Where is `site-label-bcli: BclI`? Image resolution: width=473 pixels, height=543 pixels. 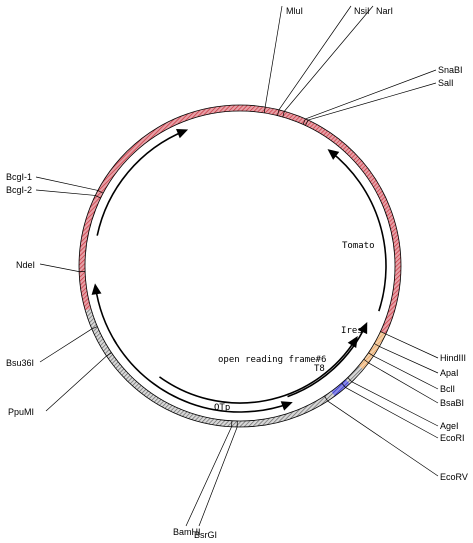 site-label-bcli: BclI is located at coordinates (447, 389).